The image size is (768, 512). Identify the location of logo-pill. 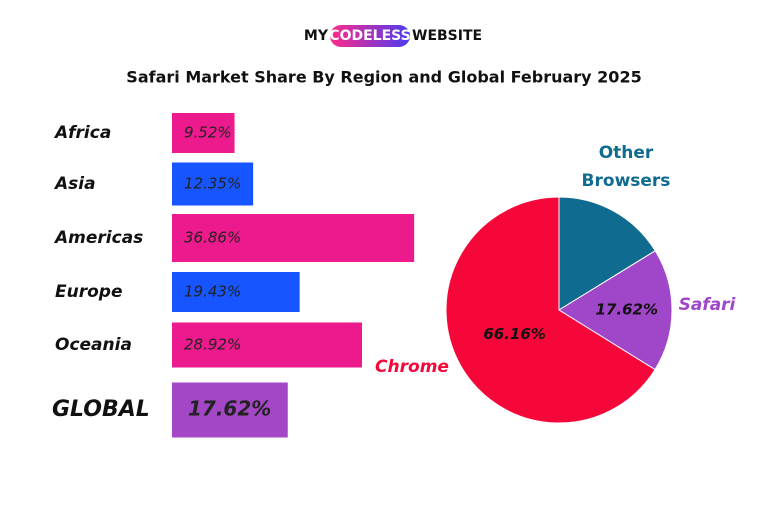
(370, 36).